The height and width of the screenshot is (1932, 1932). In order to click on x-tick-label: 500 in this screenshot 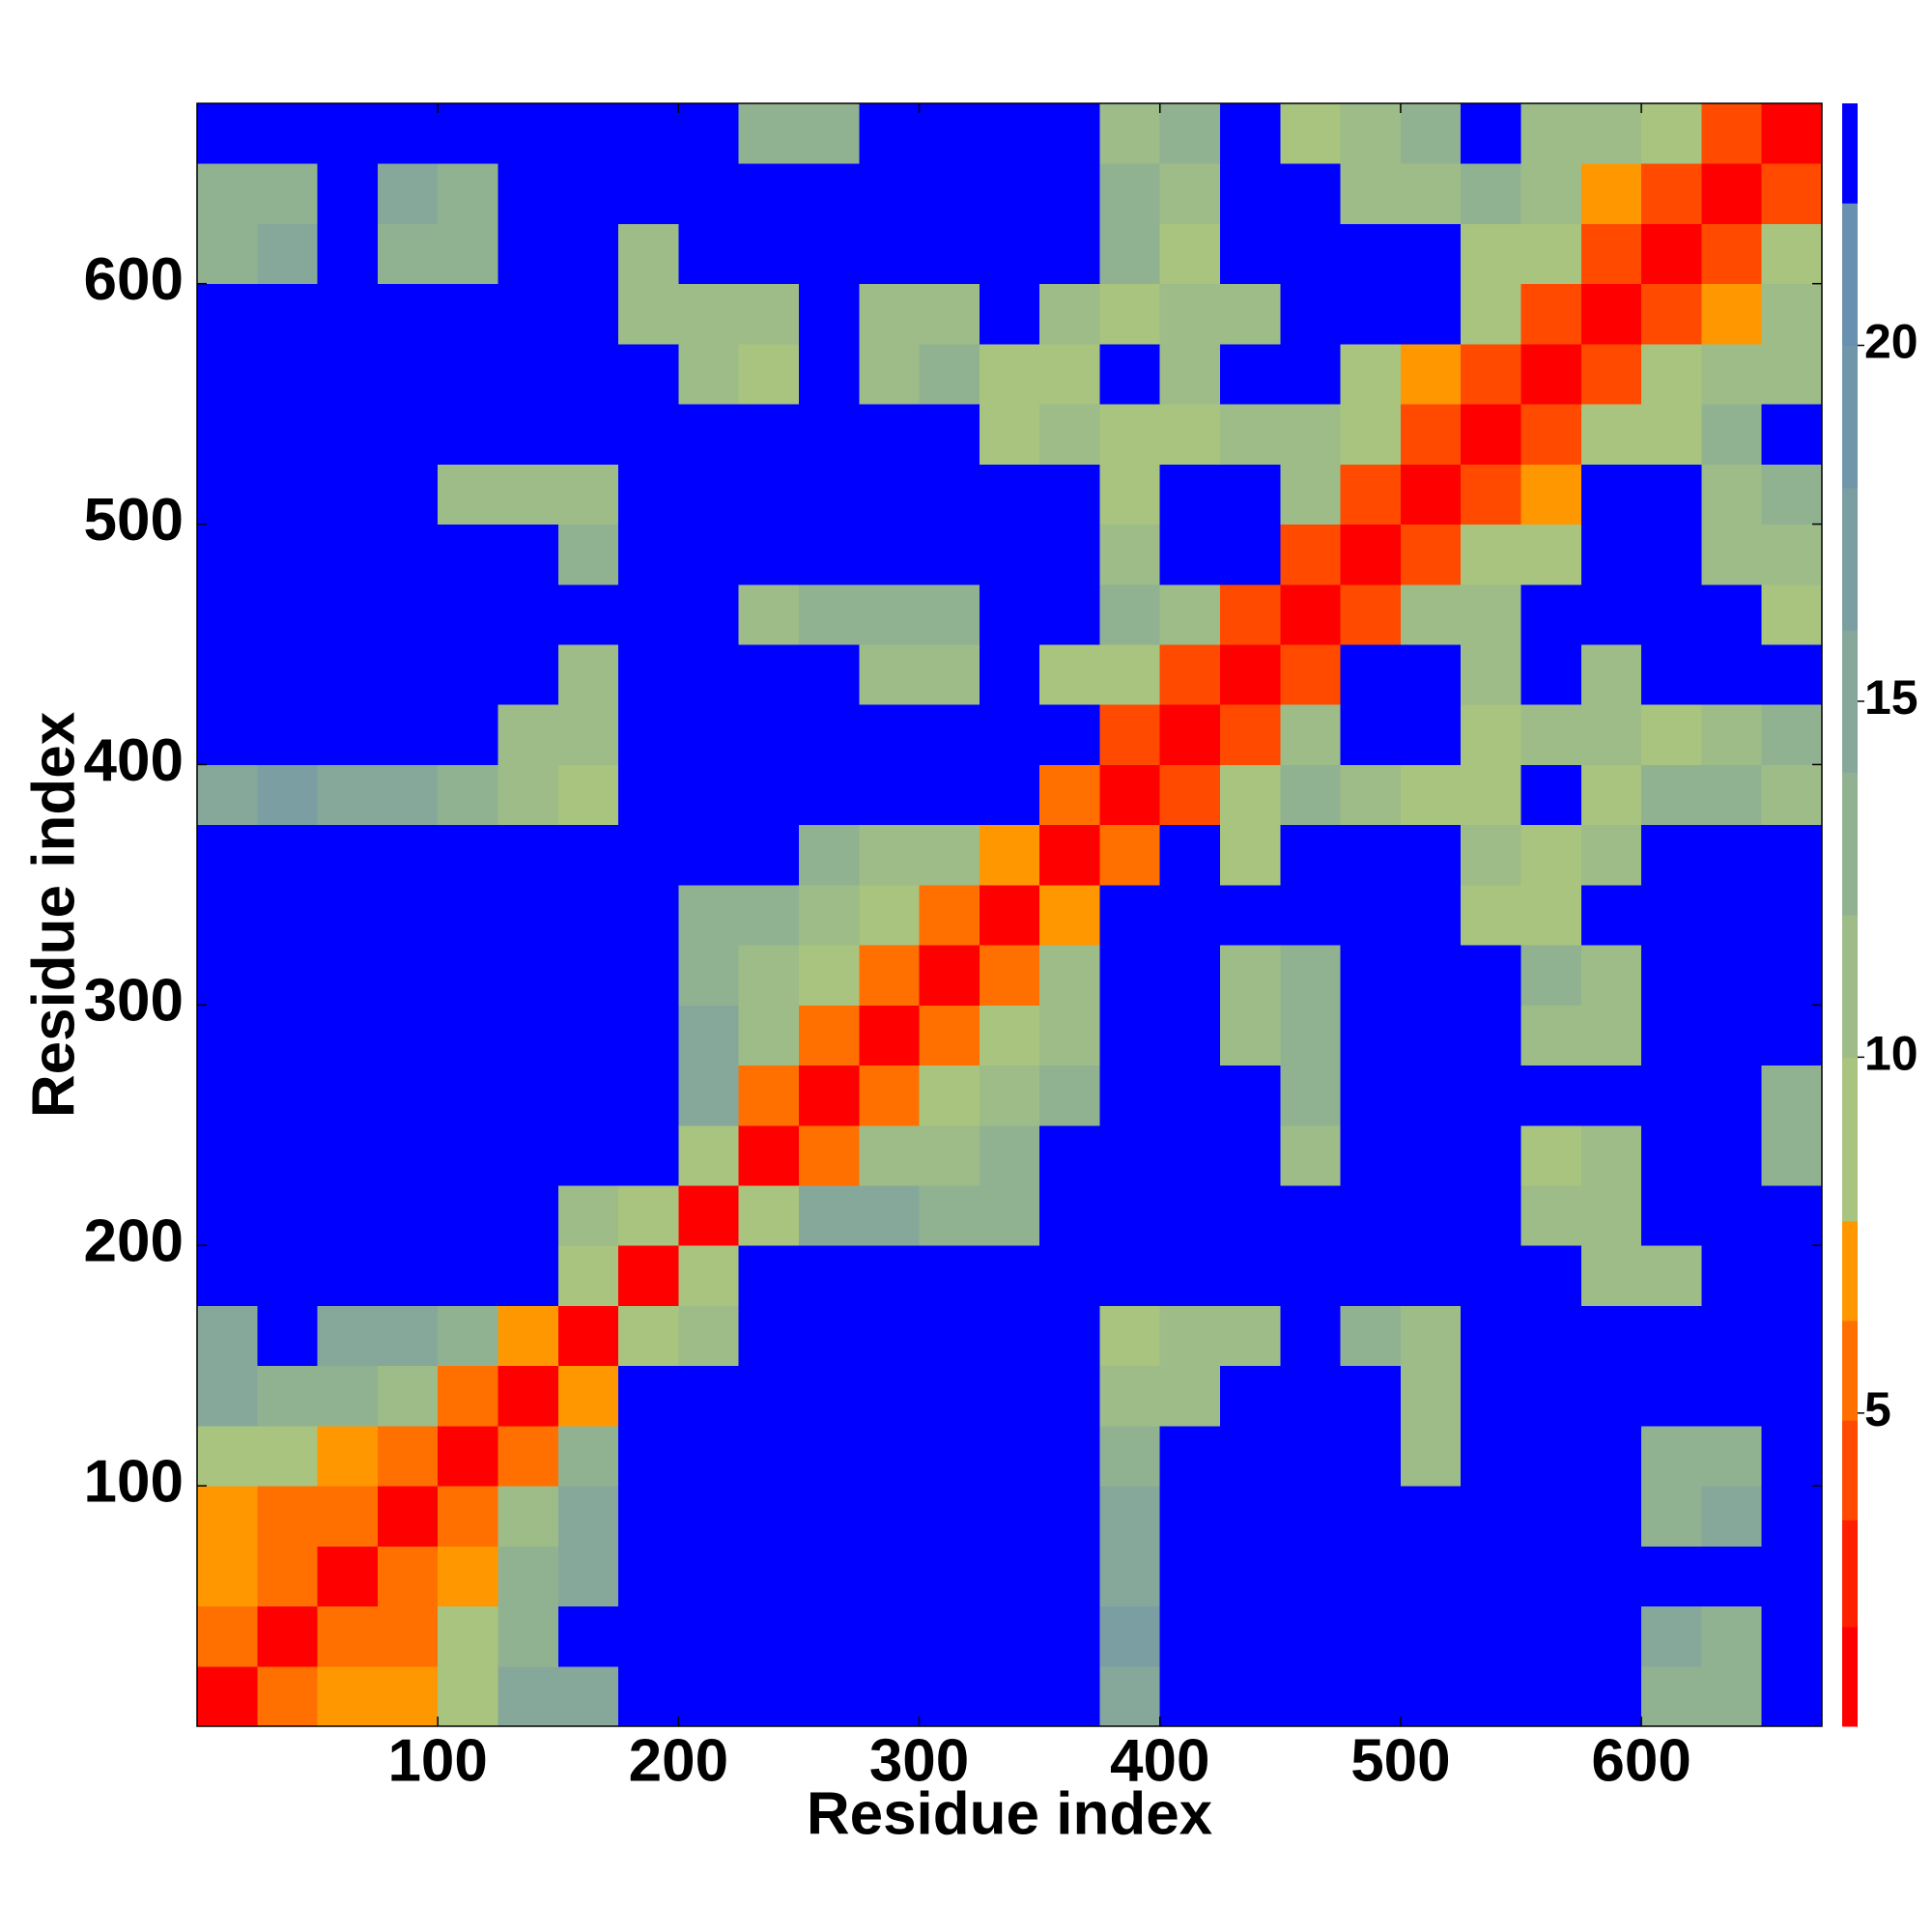, I will do `click(1400, 1760)`.